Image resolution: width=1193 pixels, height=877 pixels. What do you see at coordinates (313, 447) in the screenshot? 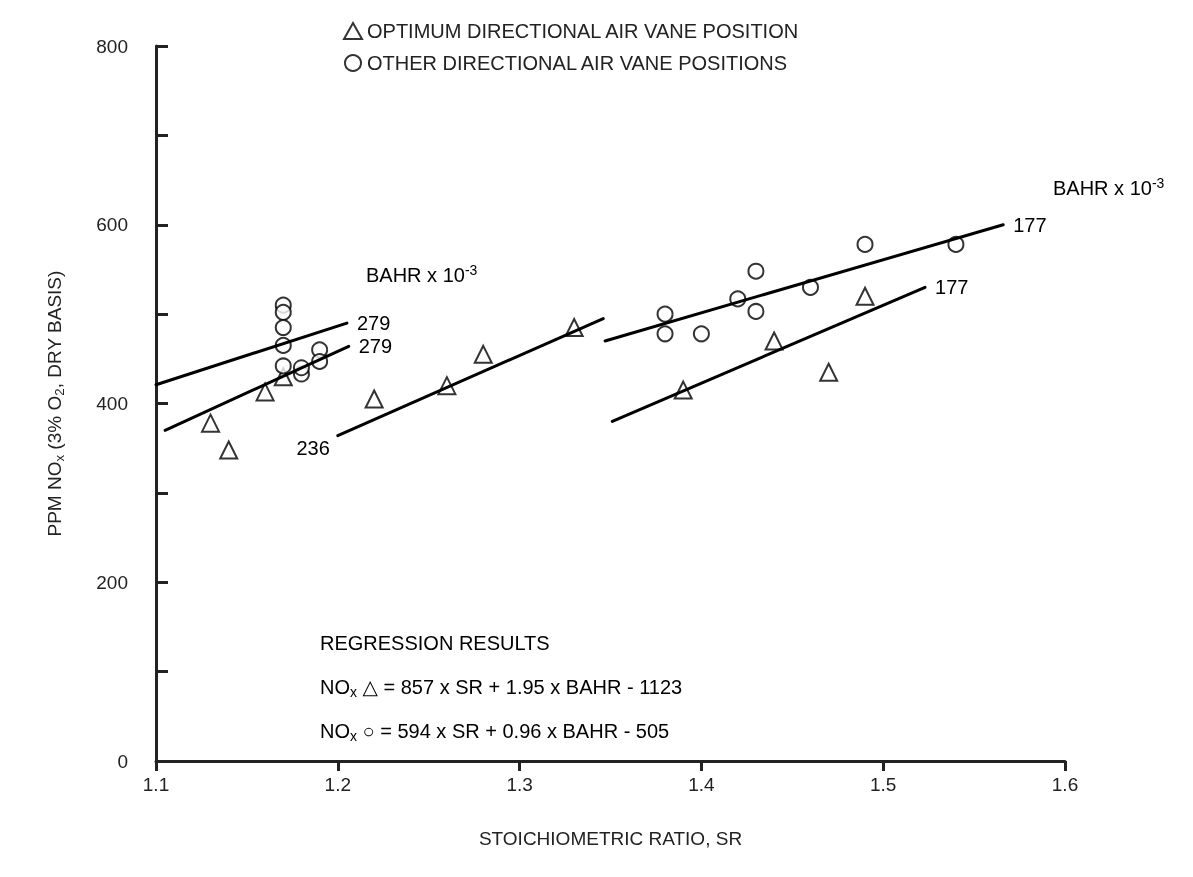
I see `annotation: 236` at bounding box center [313, 447].